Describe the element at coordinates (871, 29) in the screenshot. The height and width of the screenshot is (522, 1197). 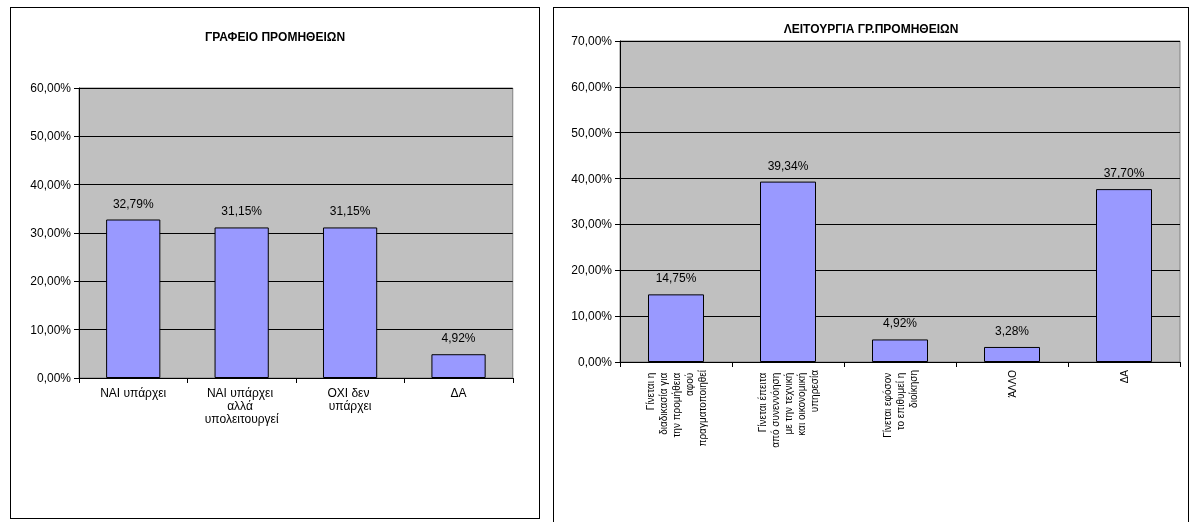
I see `chart-title: ΛΕΙΤΟΥΡΓΙΑ ΓΡ.ΠΡΟΜΗΘΕΙΩΝ` at that location.